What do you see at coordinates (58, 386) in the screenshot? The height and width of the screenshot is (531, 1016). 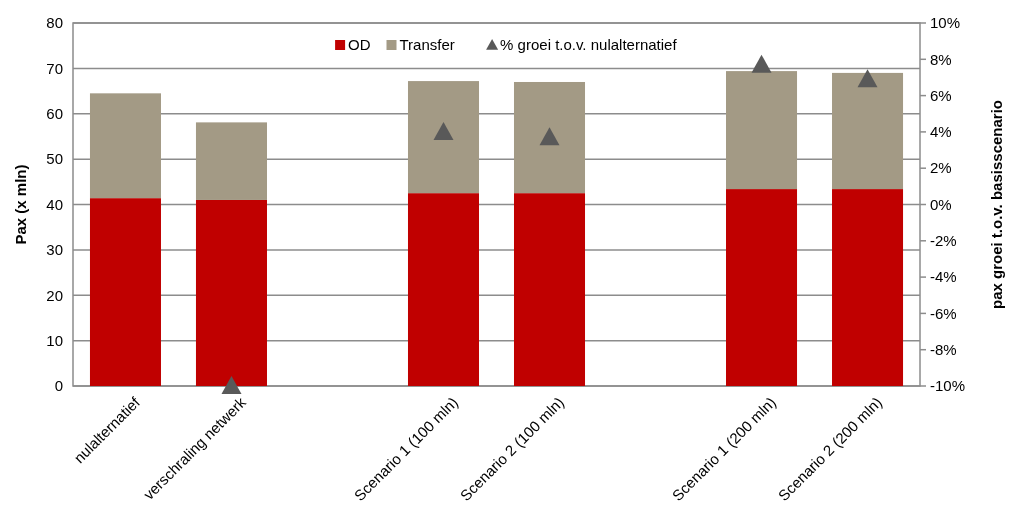 I see `y-tick-label: 0` at bounding box center [58, 386].